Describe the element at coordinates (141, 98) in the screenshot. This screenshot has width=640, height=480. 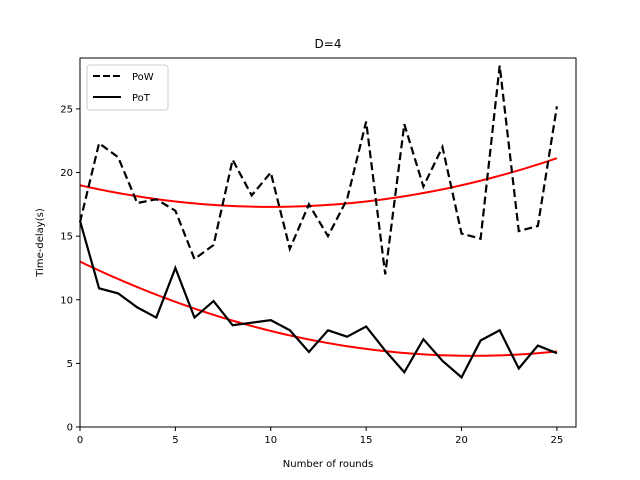
I see `legend-label-pot: PoT` at that location.